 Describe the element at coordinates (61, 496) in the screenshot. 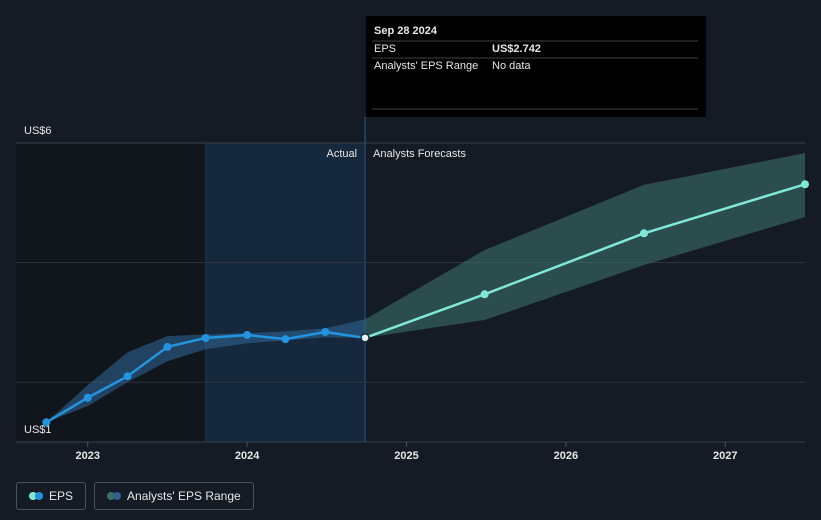

I see `legend-label: EPS` at that location.